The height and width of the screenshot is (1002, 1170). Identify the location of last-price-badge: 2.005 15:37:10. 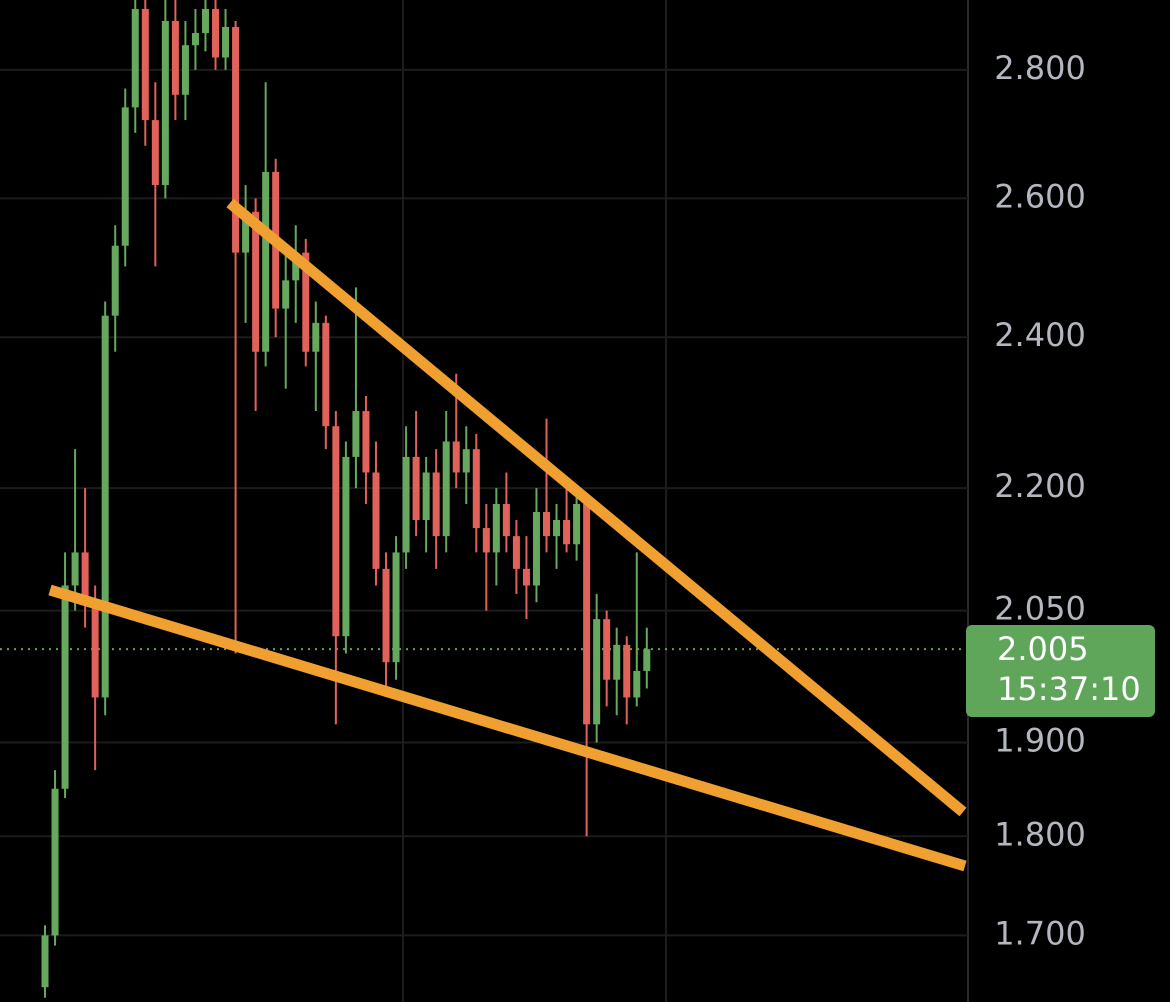
(1060, 671).